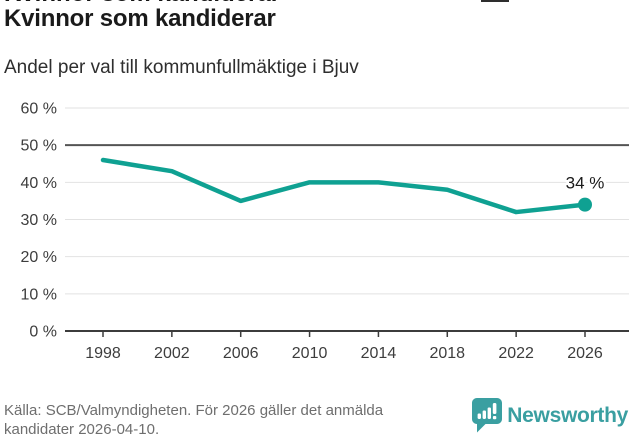  I want to click on y-tick-label: 20 %, so click(39, 257).